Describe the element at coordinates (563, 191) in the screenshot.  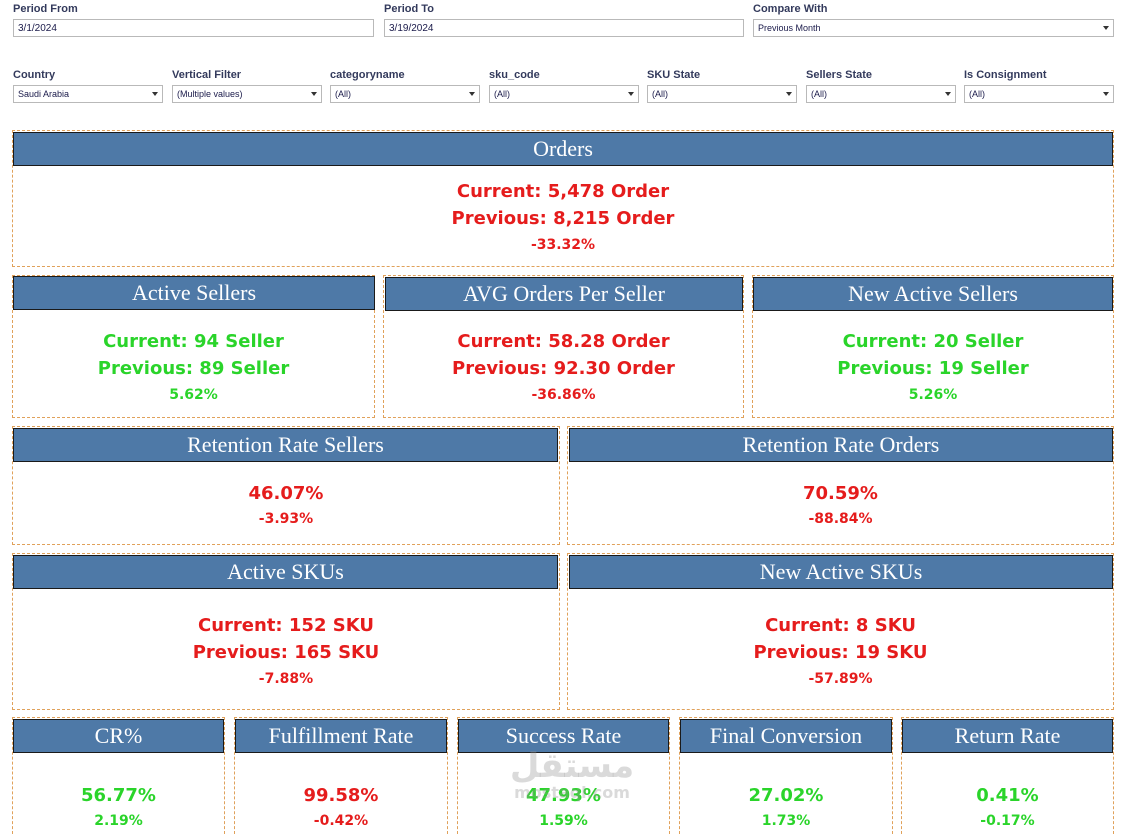
I see `orders-current: Current: 5,478 Order` at that location.